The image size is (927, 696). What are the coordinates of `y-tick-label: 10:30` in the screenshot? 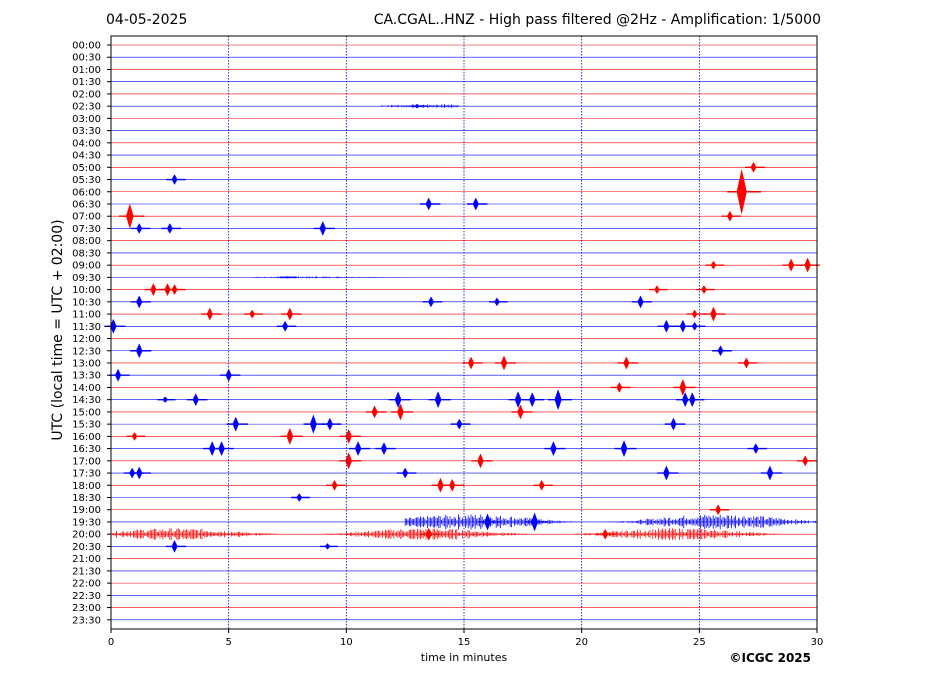 It's located at (86, 302).